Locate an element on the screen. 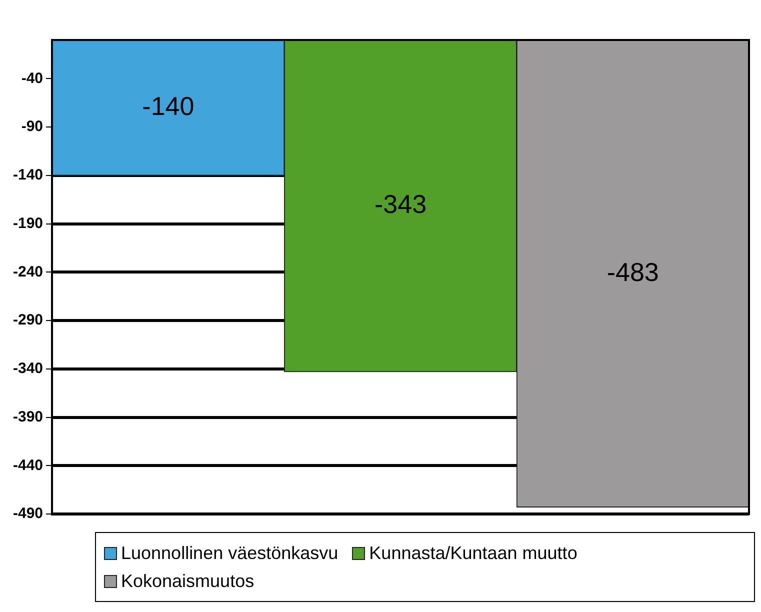 The height and width of the screenshot is (612, 761). y-tick-label: -90 is located at coordinates (32, 127).